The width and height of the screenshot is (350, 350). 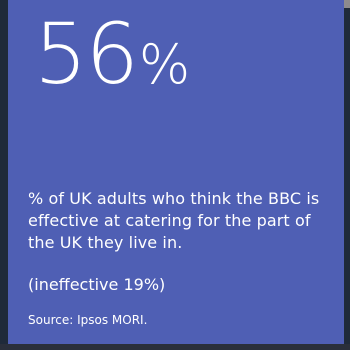 What do you see at coordinates (88, 320) in the screenshot?
I see `source-credit: Source: Ipsos MORI.` at bounding box center [88, 320].